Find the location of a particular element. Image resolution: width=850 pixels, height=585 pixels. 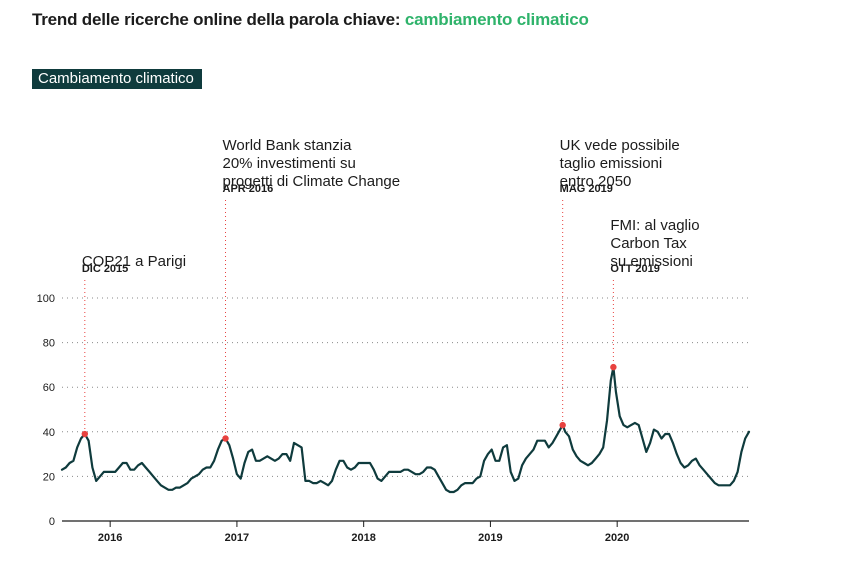

annotation-text: taglio emissioni is located at coordinates (611, 163).